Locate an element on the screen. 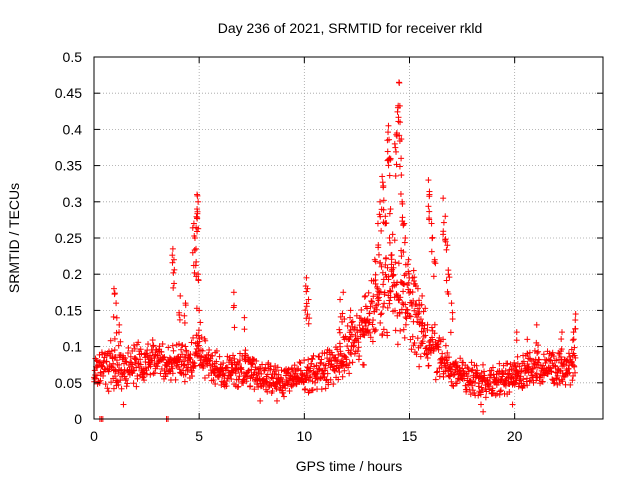 This screenshot has height=480, width=640. y-tick-label: 0 is located at coordinates (78, 419).